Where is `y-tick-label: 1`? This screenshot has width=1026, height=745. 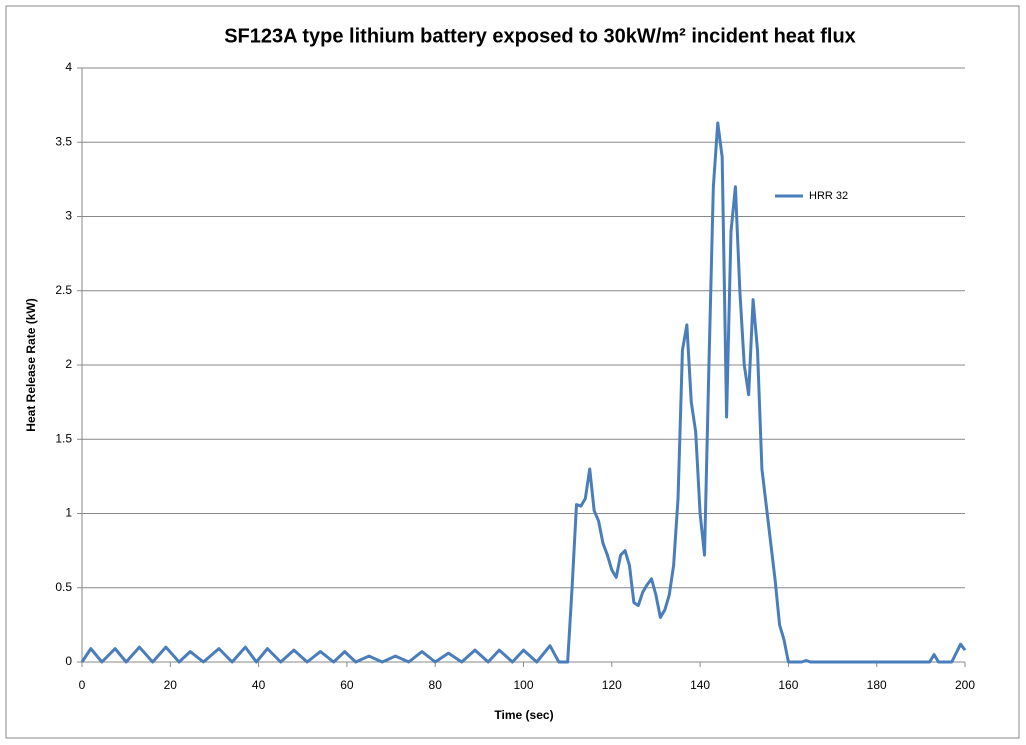 y-tick-label: 1 is located at coordinates (68, 513).